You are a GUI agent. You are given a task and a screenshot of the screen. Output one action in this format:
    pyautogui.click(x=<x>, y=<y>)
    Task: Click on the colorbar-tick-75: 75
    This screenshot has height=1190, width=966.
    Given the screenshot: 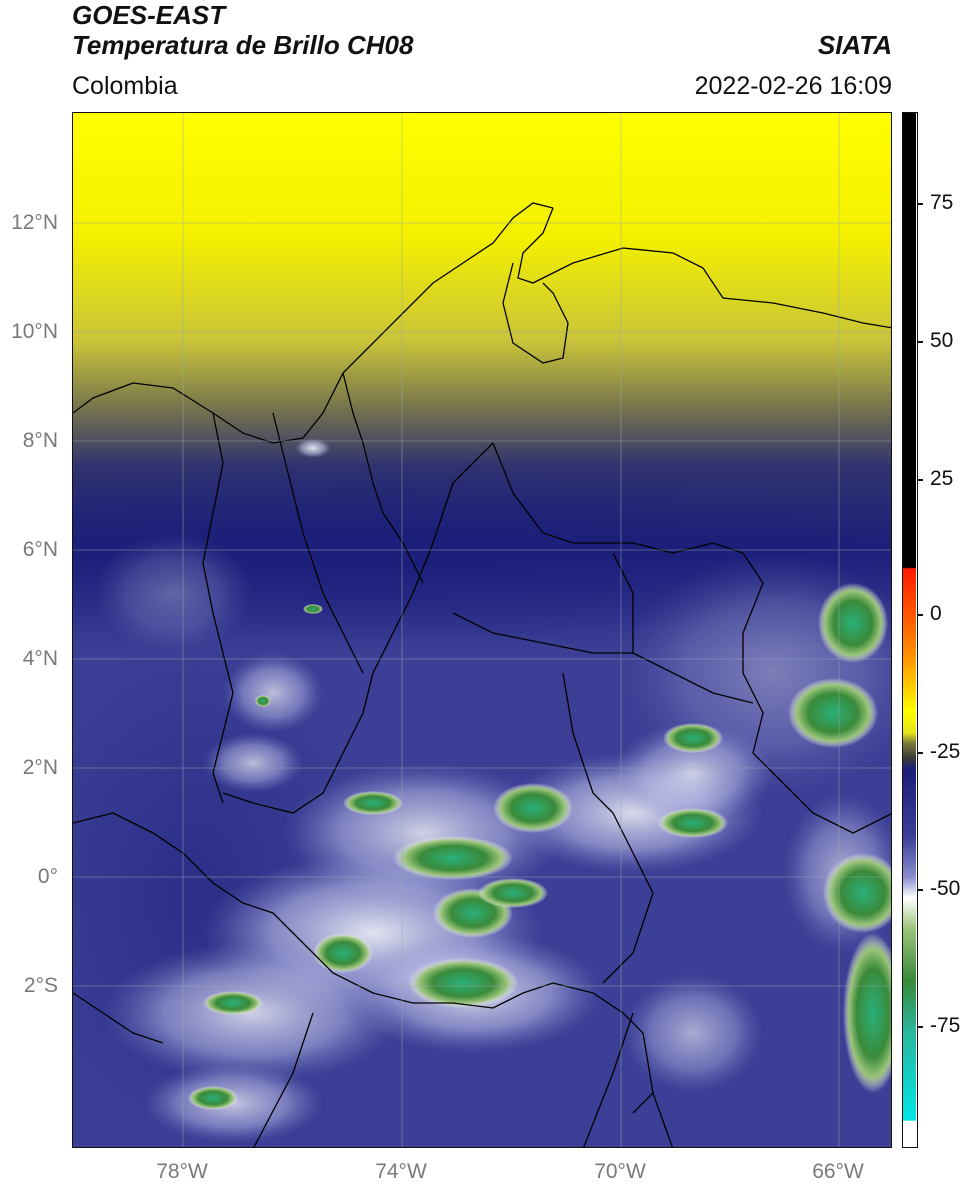 What is the action you would take?
    pyautogui.click(x=942, y=202)
    